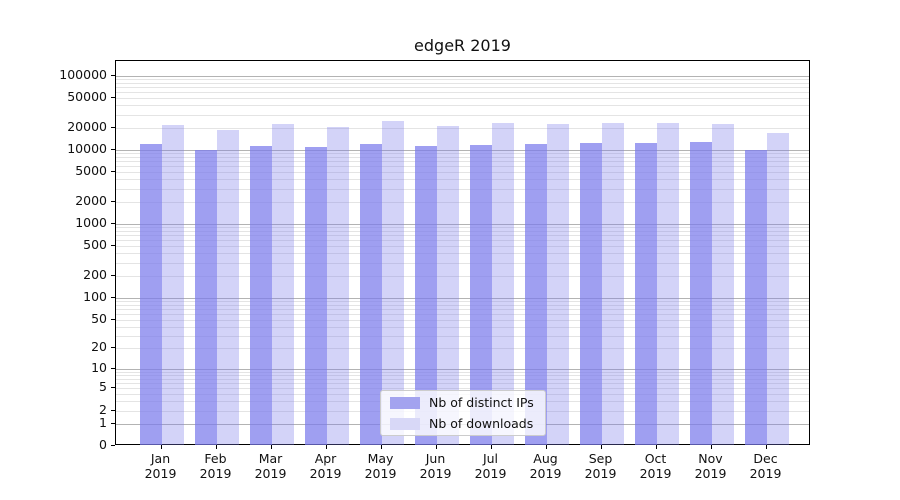 This screenshot has height=500, width=900. I want to click on y-tick-label: 20000, so click(87, 126).